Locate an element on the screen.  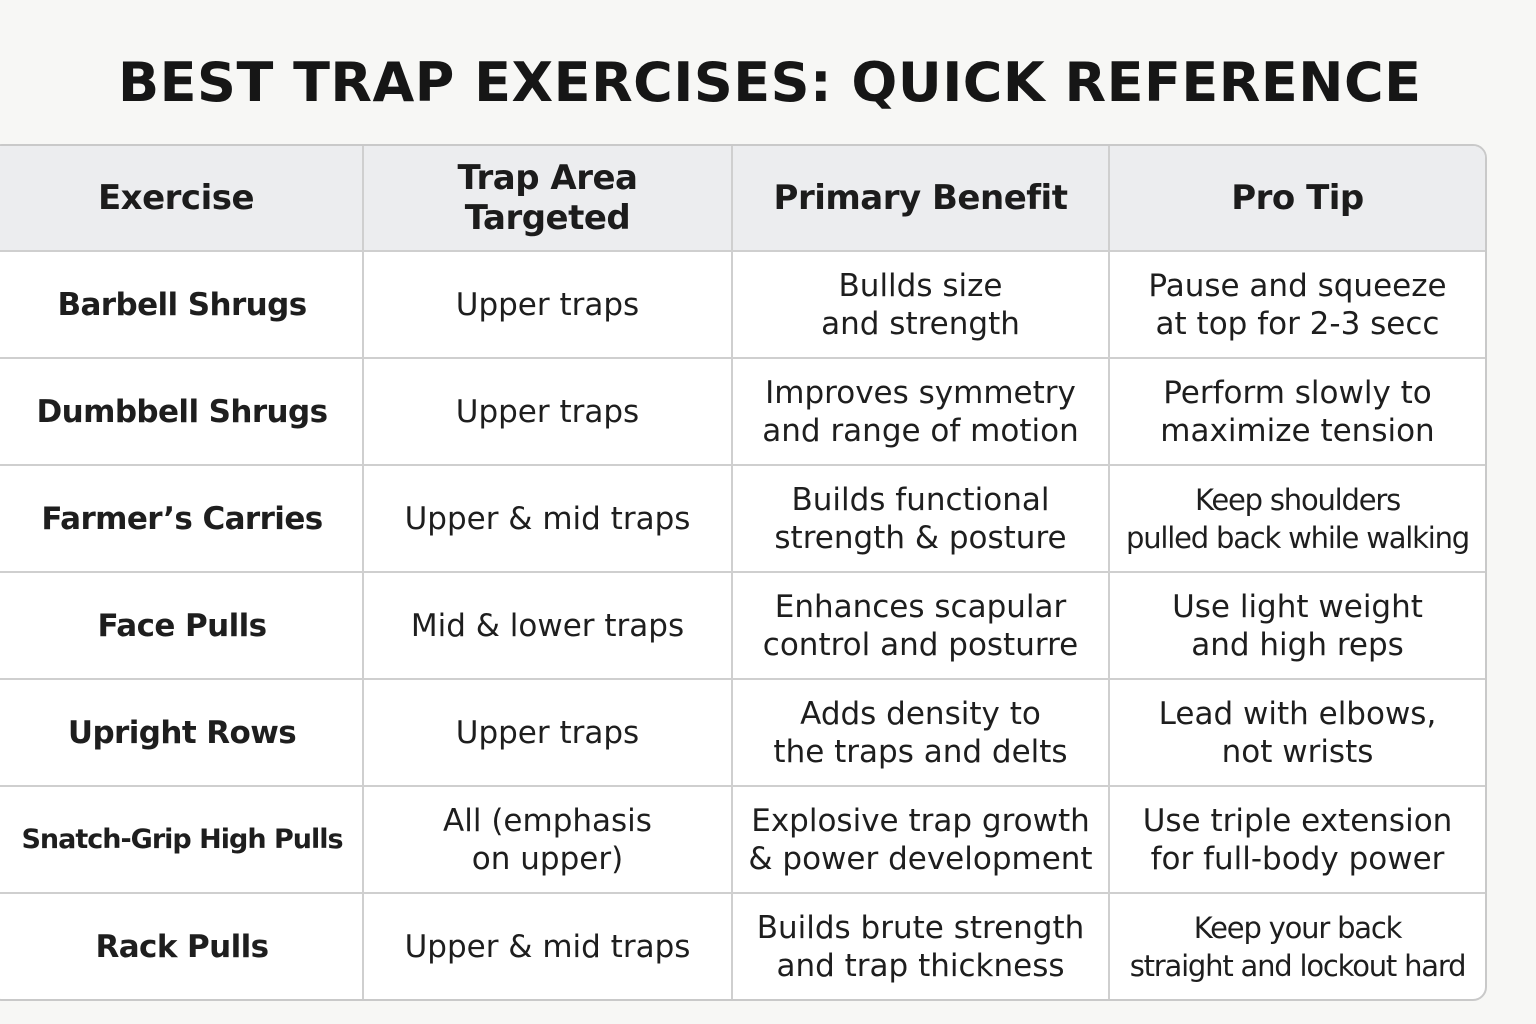
pro-tip-cell: Keep shoulders pulled back while walking is located at coordinates (1297, 519).